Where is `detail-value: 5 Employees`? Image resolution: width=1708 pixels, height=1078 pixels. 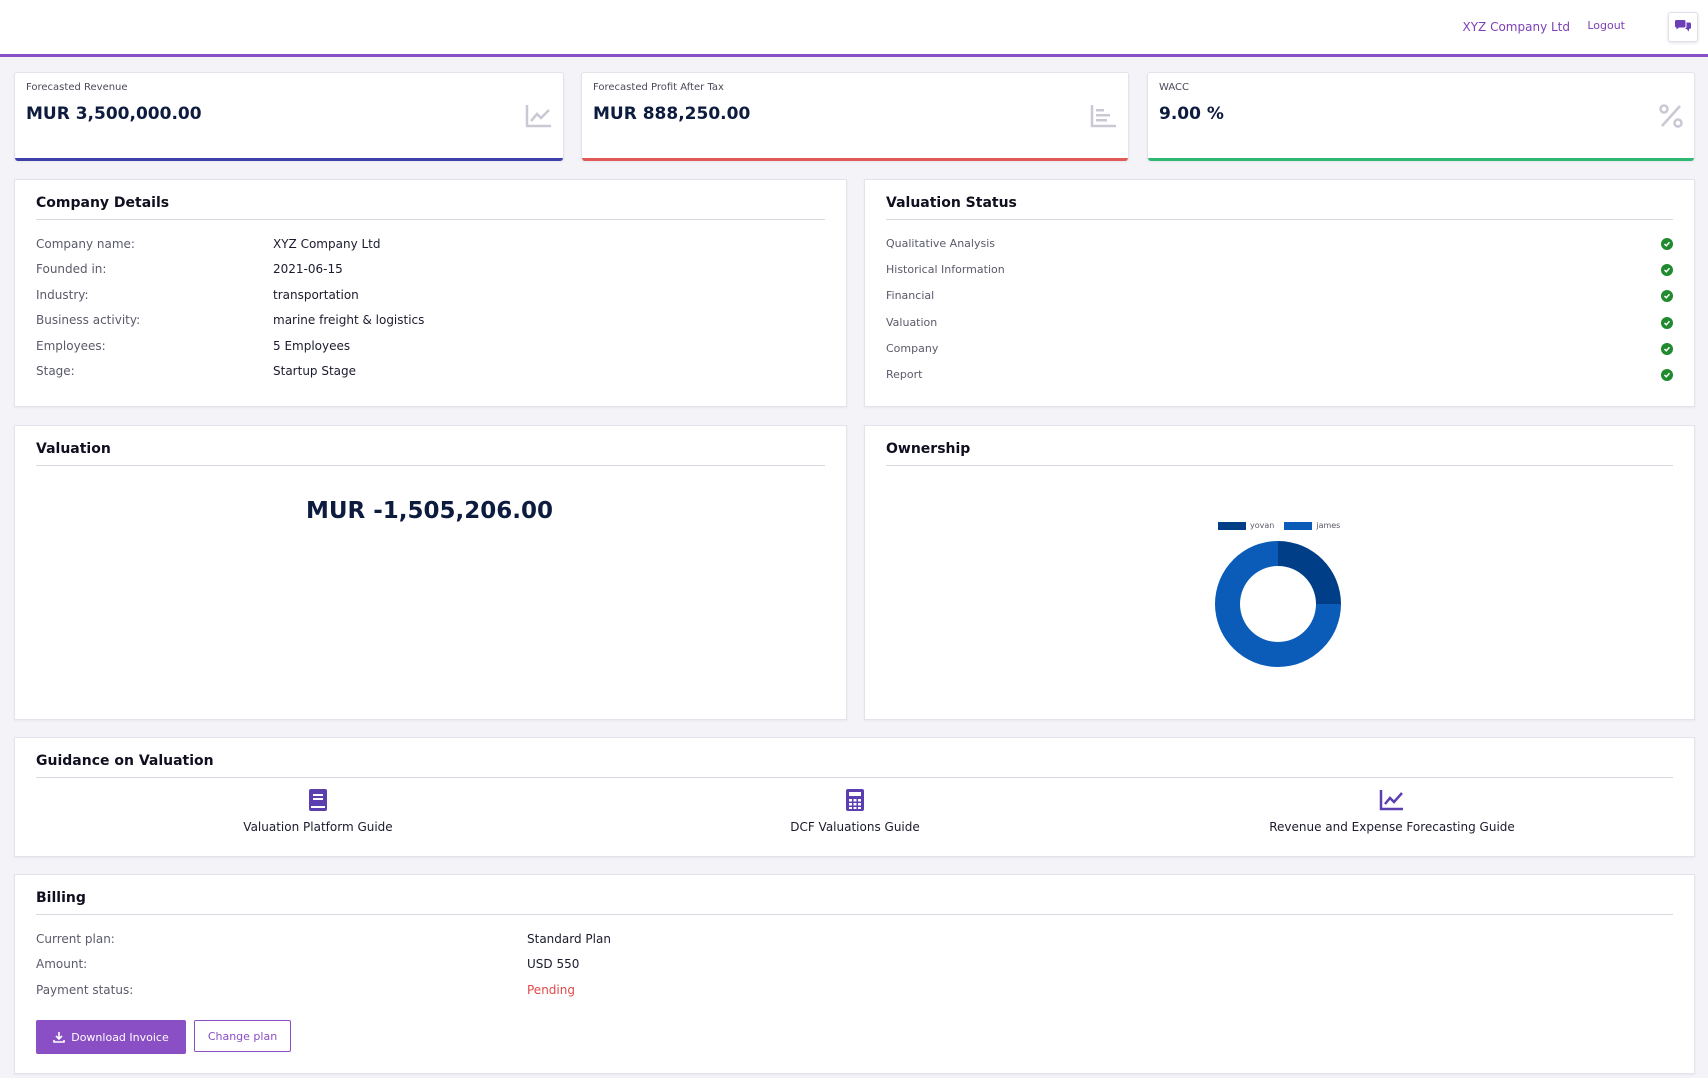 detail-value: 5 Employees is located at coordinates (312, 346).